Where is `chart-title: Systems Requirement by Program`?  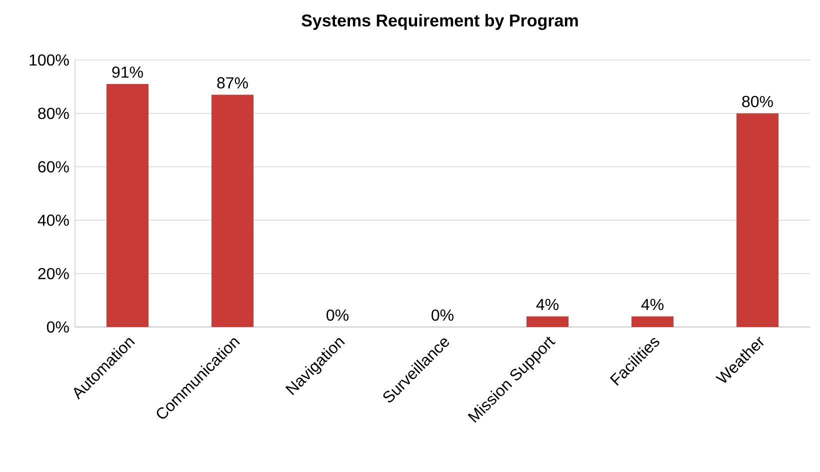 chart-title: Systems Requirement by Program is located at coordinates (440, 22).